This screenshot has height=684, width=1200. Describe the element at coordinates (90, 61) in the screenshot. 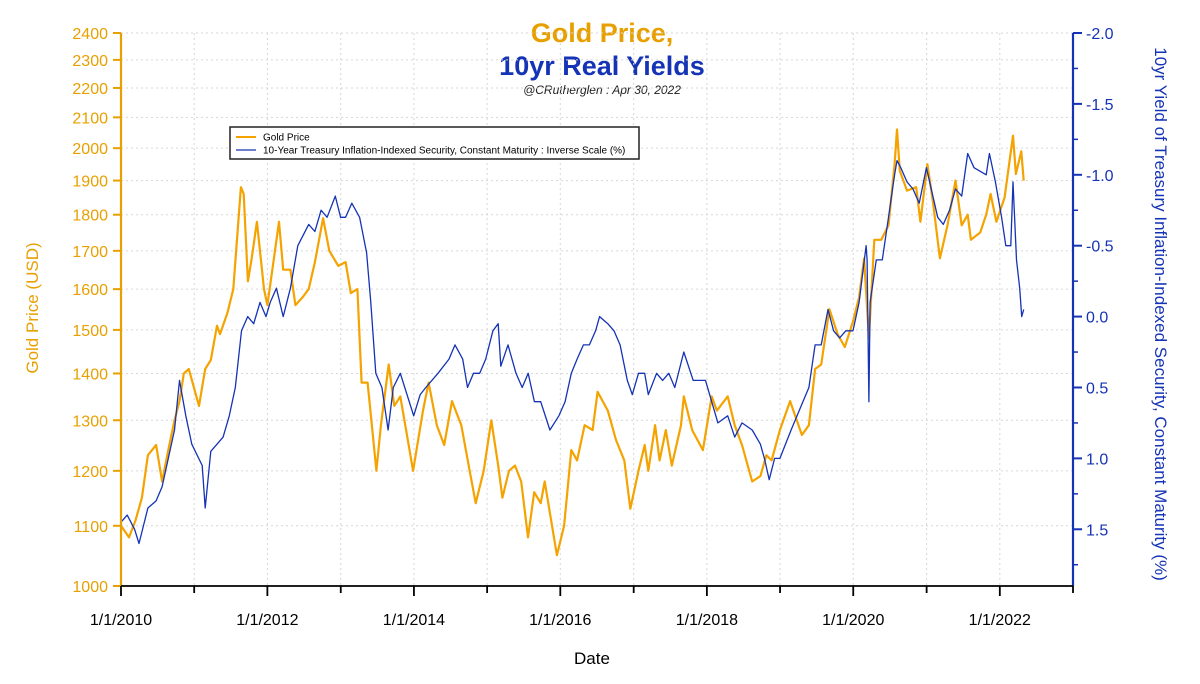

I see `y-left-tick-label: 2300` at that location.